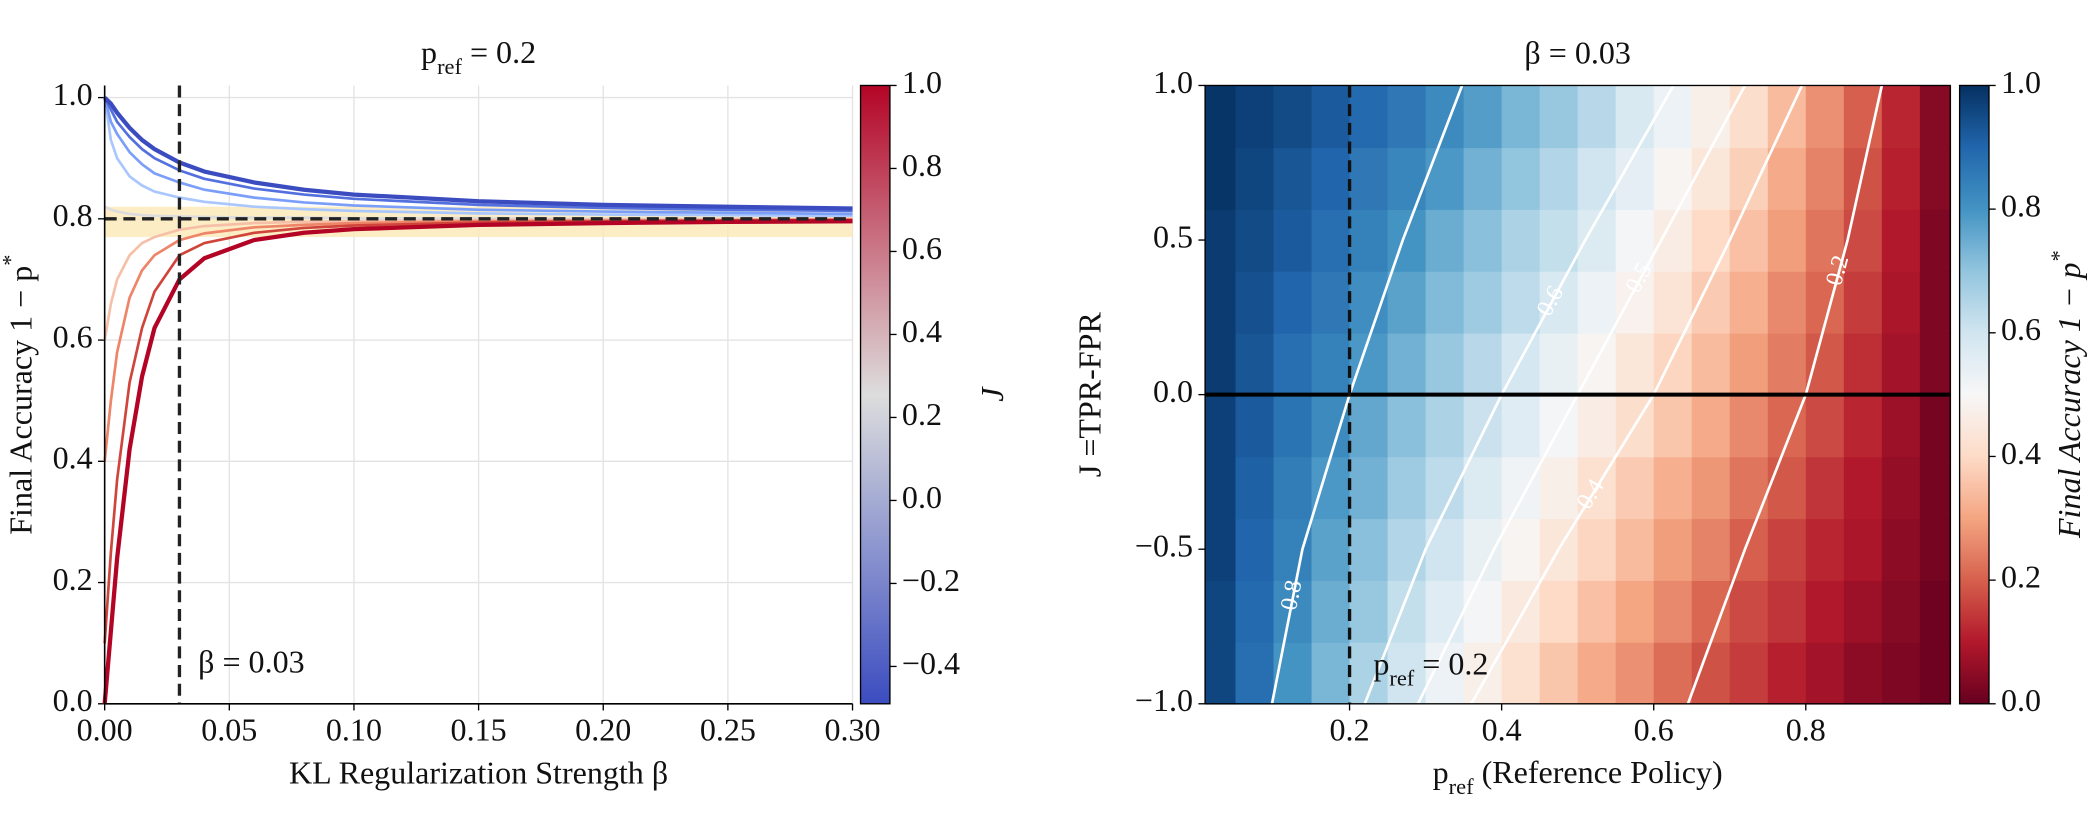 The width and height of the screenshot is (2095, 836). Describe the element at coordinates (478, 156) in the screenshot. I see `data-line` at that location.